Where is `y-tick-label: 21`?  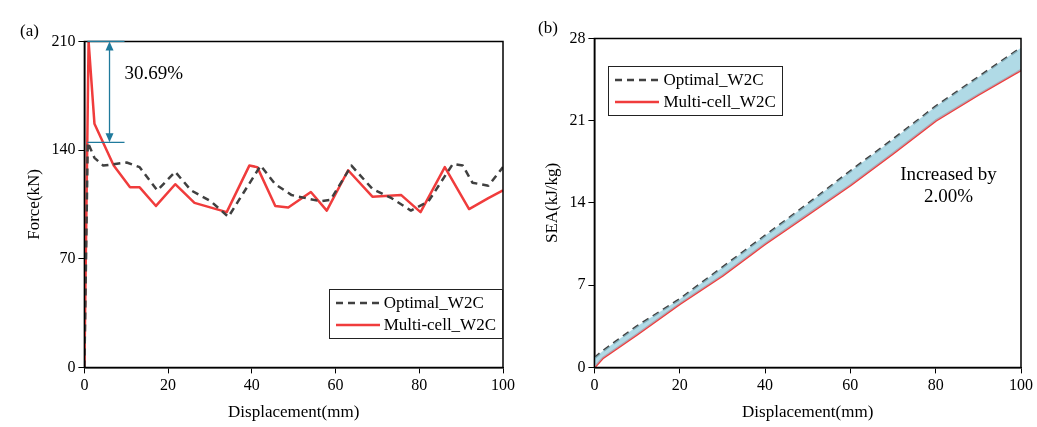 y-tick-label: 21 is located at coordinates (577, 119).